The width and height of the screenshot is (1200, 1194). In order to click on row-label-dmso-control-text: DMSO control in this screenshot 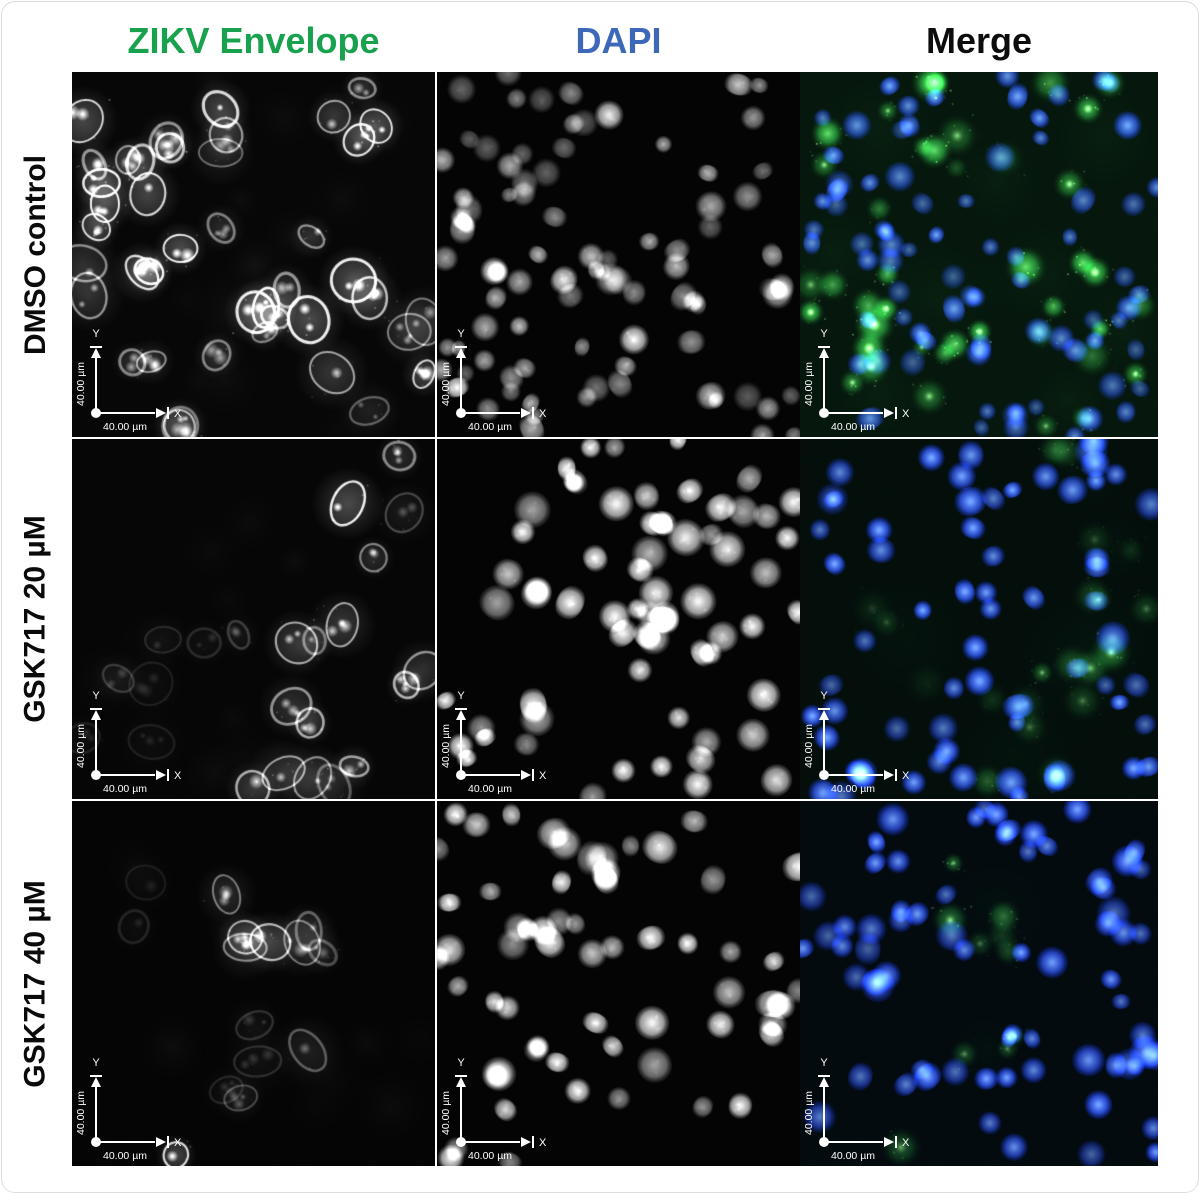, I will do `click(35, 254)`.